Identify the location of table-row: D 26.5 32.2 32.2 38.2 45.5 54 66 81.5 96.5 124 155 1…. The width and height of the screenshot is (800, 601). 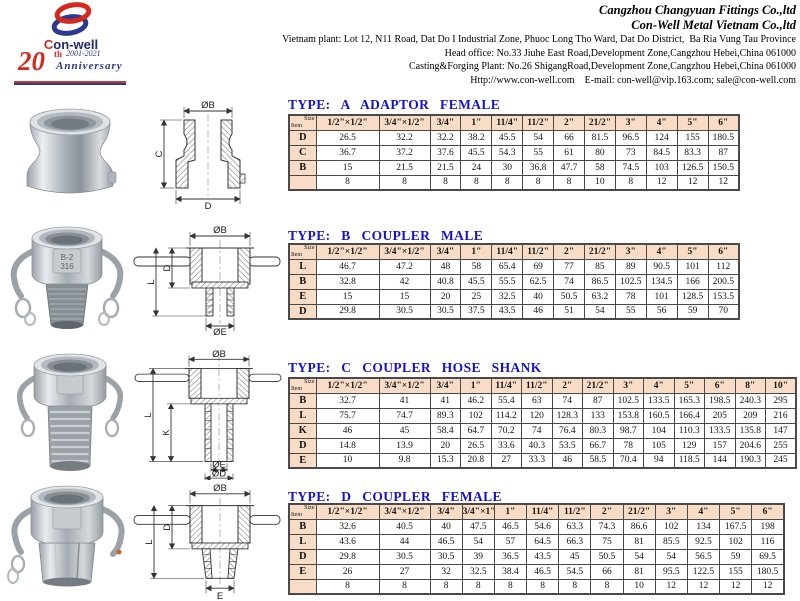
(514, 137).